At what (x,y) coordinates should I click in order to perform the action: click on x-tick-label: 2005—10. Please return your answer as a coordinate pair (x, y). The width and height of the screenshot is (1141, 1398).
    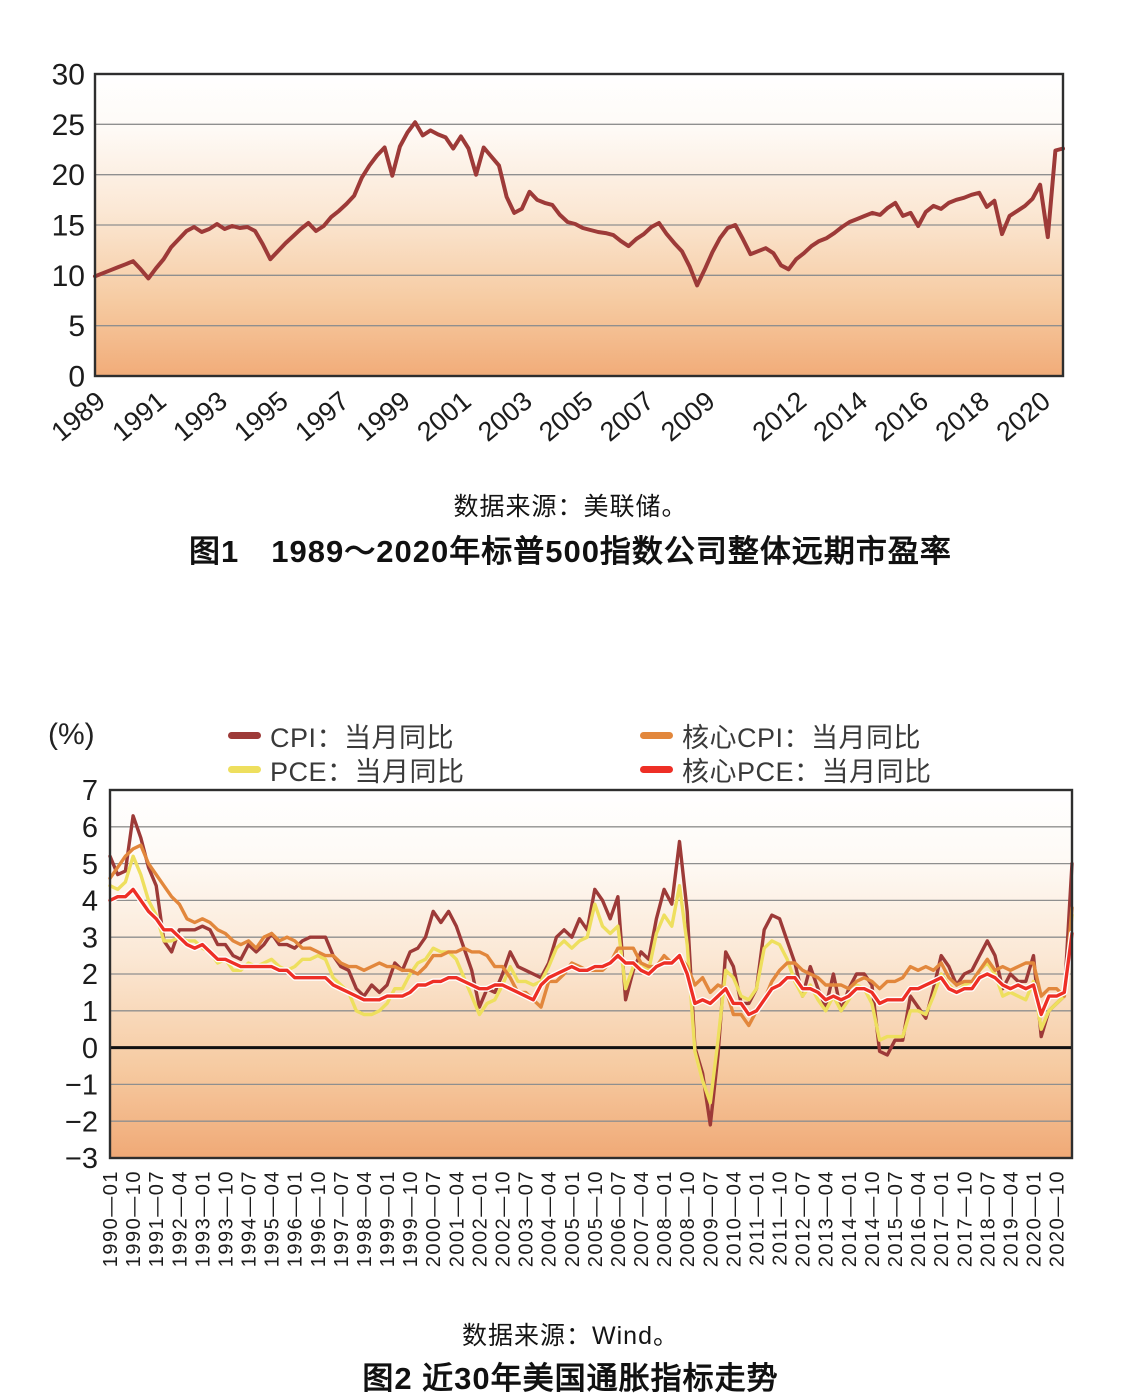
    Looking at the image, I should click on (596, 1218).